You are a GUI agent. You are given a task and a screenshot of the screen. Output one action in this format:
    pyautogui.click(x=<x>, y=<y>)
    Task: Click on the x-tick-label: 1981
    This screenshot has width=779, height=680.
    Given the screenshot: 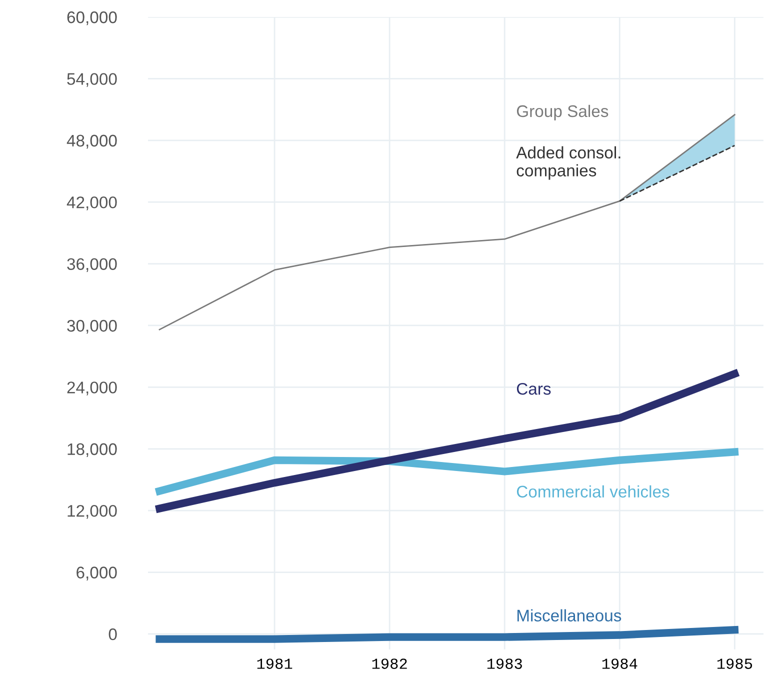 What is the action you would take?
    pyautogui.click(x=274, y=663)
    